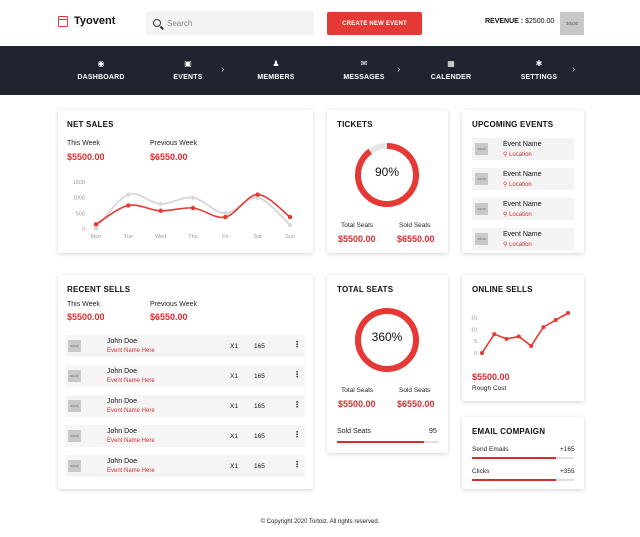  I want to click on nav-events: ▣ EVENTS, so click(188, 70).